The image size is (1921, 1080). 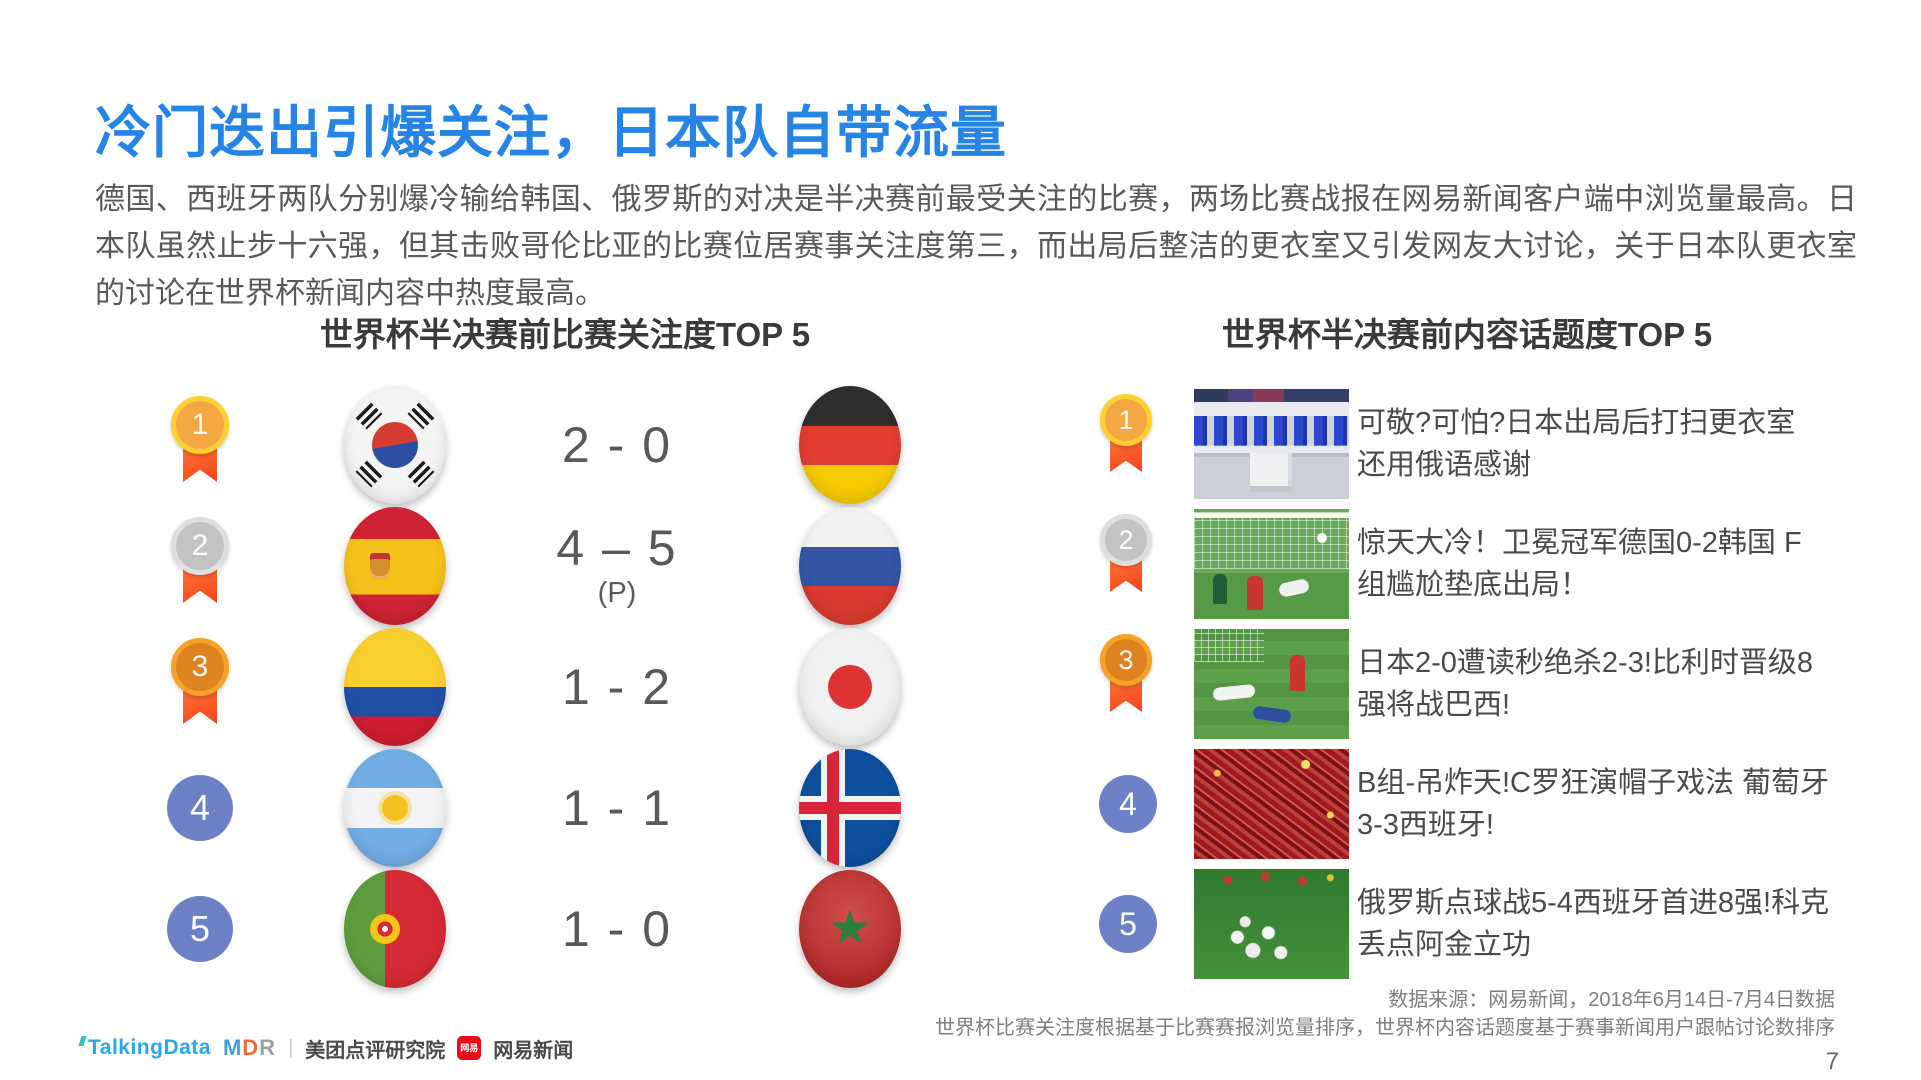 What do you see at coordinates (617, 808) in the screenshot?
I see `match-score-4: 1 - 1` at bounding box center [617, 808].